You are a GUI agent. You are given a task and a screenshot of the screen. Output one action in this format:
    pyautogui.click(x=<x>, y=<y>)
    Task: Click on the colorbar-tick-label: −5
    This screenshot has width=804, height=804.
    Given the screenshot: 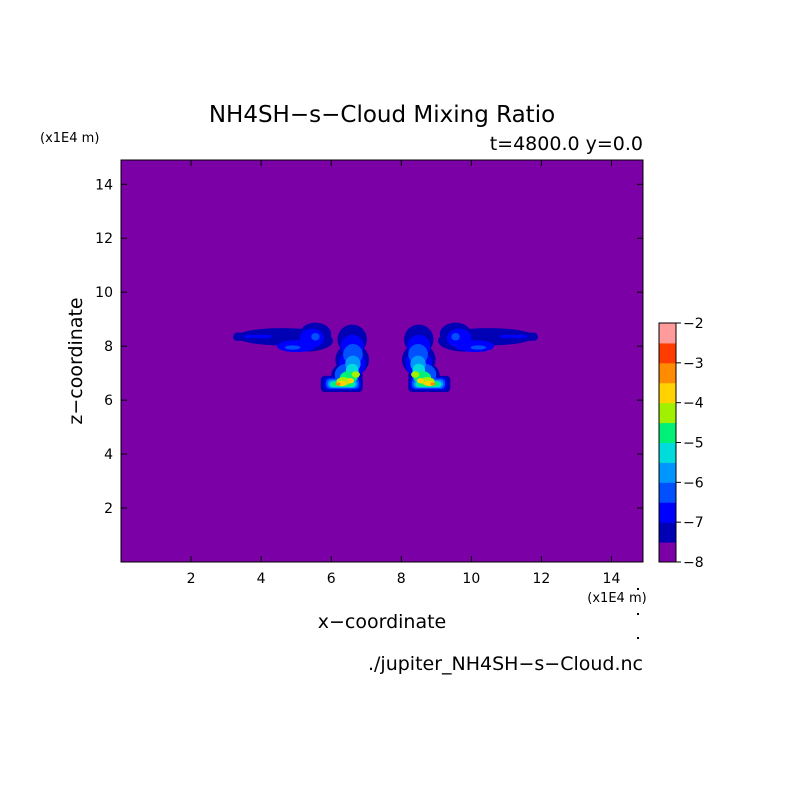 What is the action you would take?
    pyautogui.click(x=693, y=444)
    